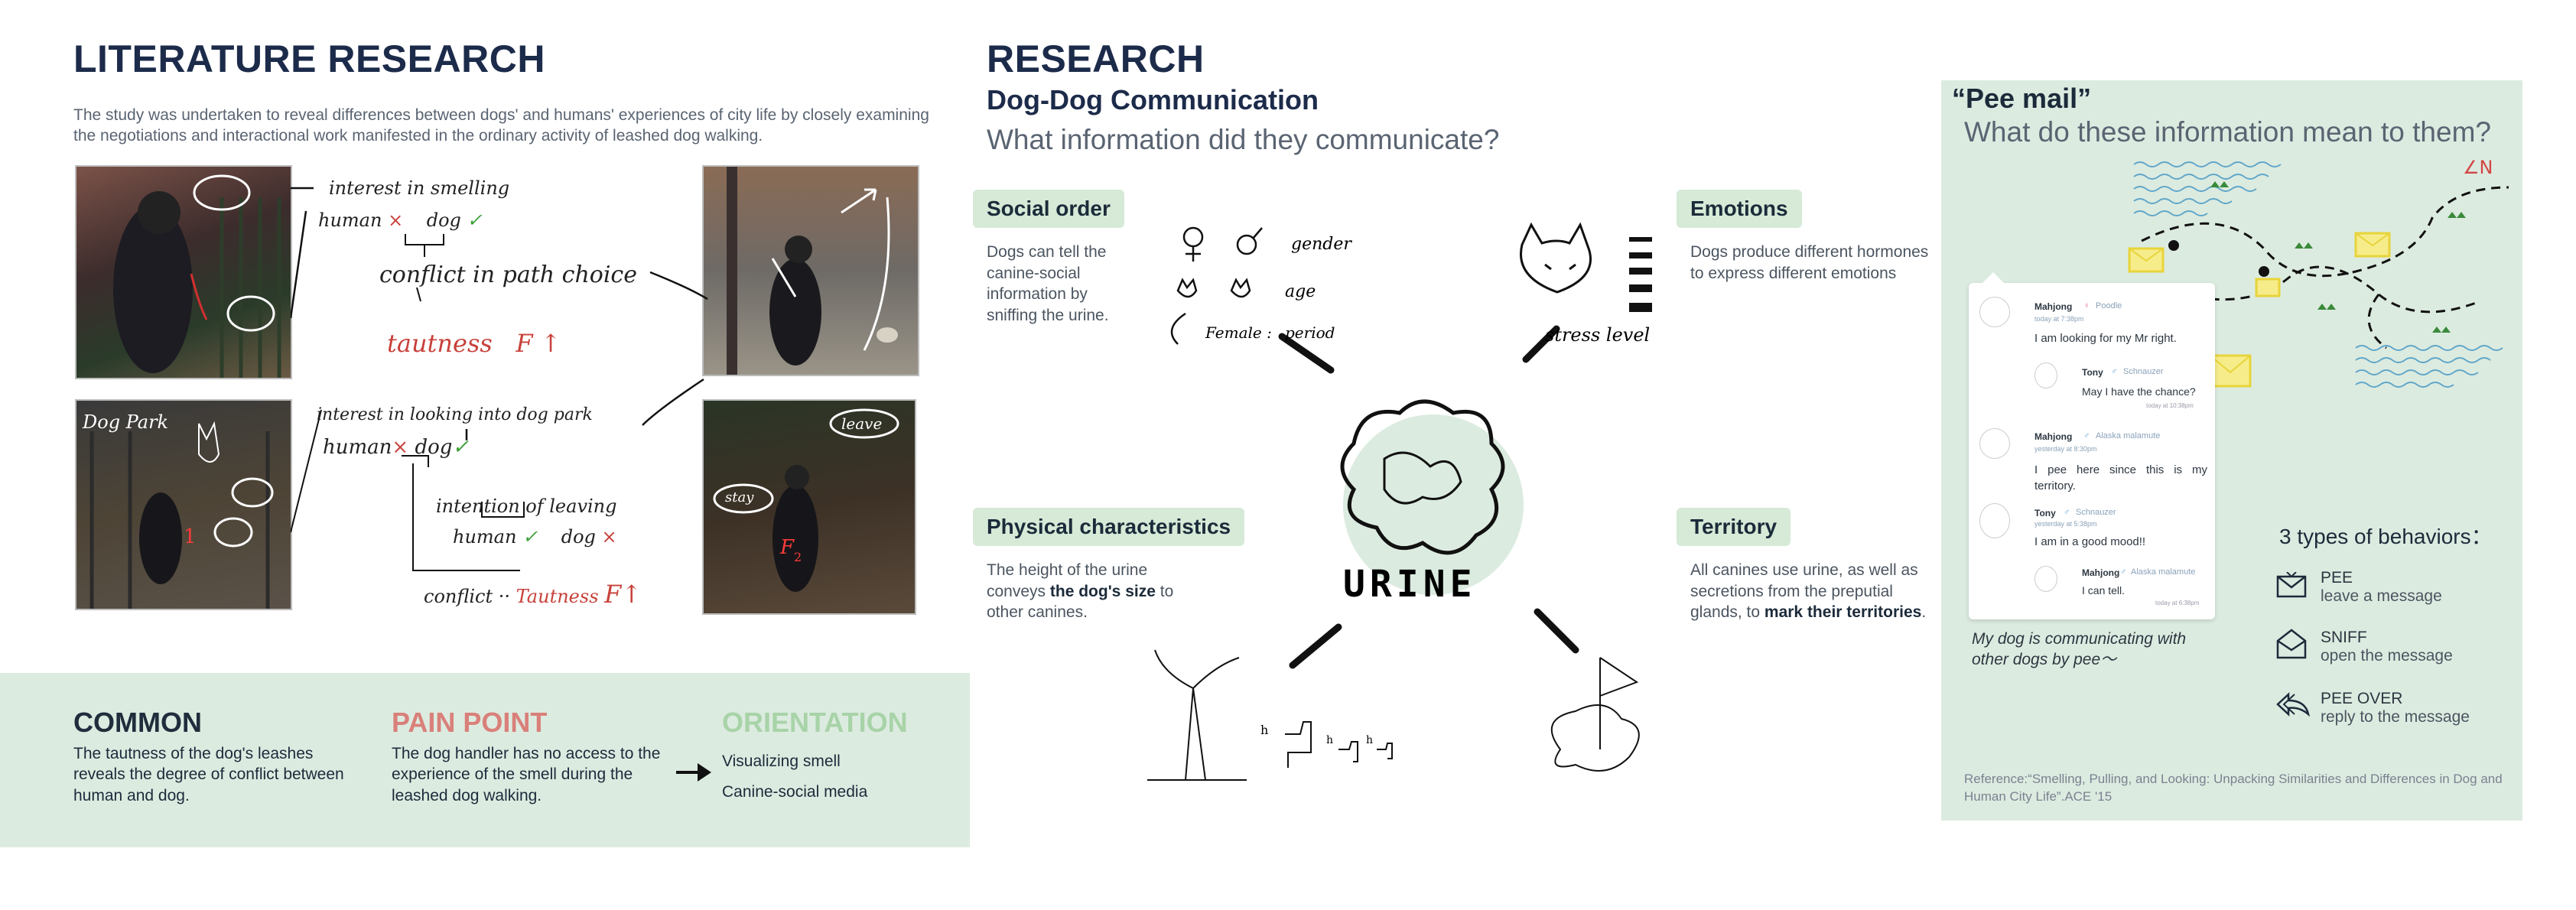  What do you see at coordinates (798, 557) in the screenshot?
I see `svg-text: 2` at bounding box center [798, 557].